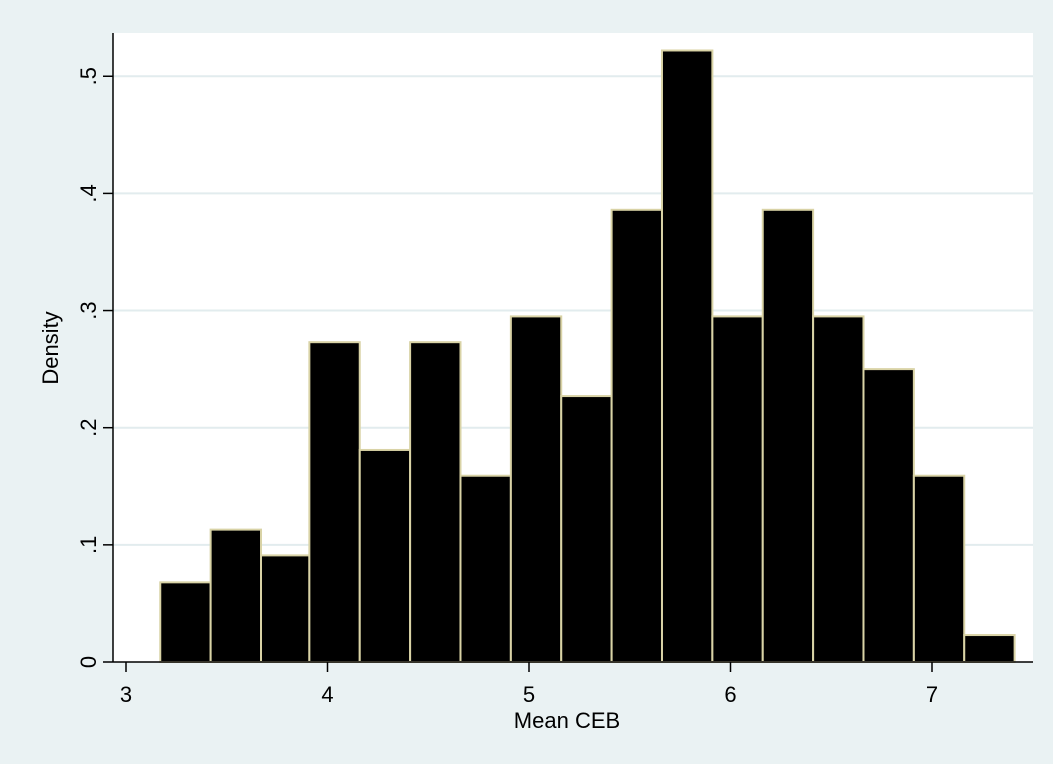 The height and width of the screenshot is (764, 1053). What do you see at coordinates (88, 545) in the screenshot?
I see `y-tick-label: .1` at bounding box center [88, 545].